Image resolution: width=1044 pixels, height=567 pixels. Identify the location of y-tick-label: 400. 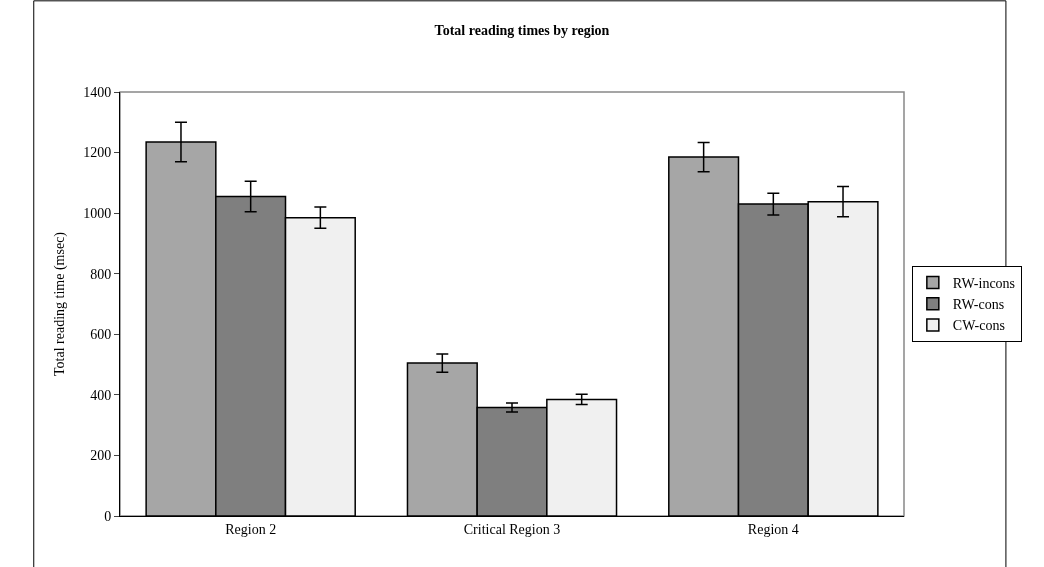
(101, 395).